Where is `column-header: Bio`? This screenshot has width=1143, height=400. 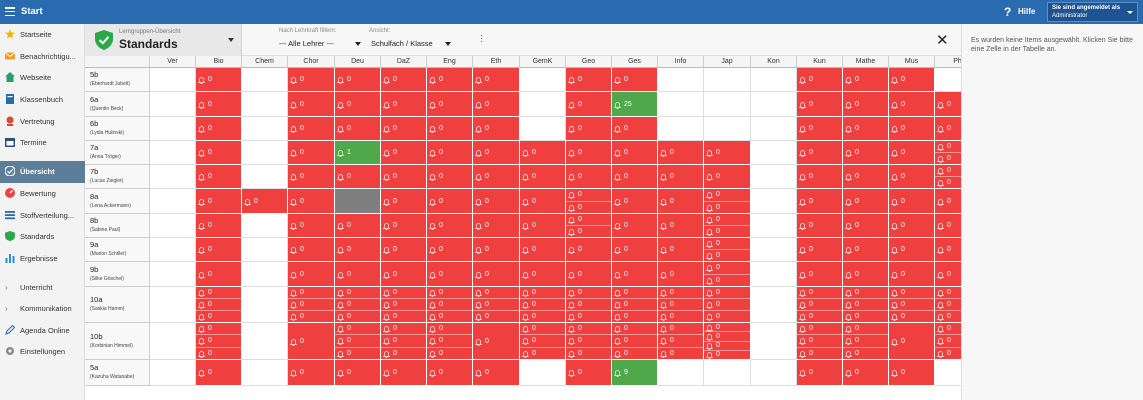
column-header: Bio is located at coordinates (219, 62).